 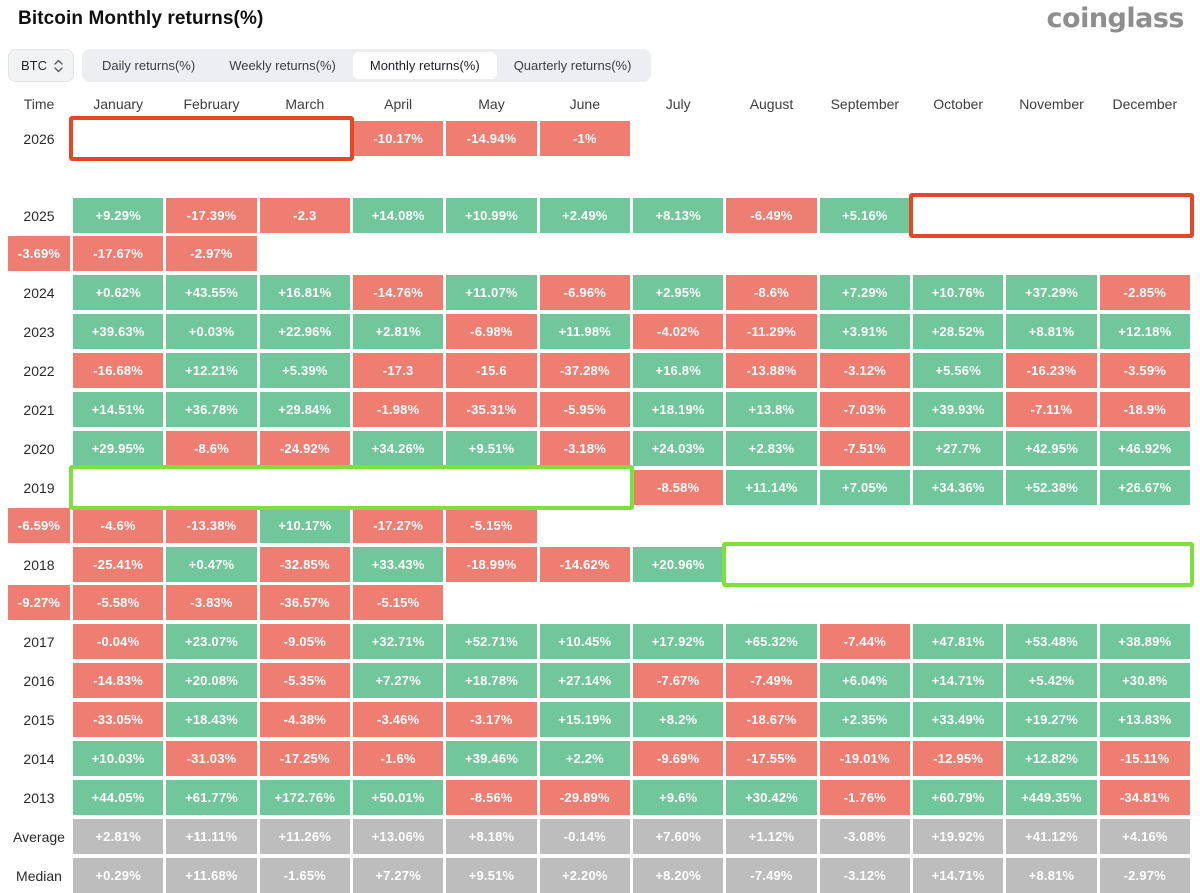 What do you see at coordinates (118, 331) in the screenshot?
I see `return-cell-2023-january: +39.63%` at bounding box center [118, 331].